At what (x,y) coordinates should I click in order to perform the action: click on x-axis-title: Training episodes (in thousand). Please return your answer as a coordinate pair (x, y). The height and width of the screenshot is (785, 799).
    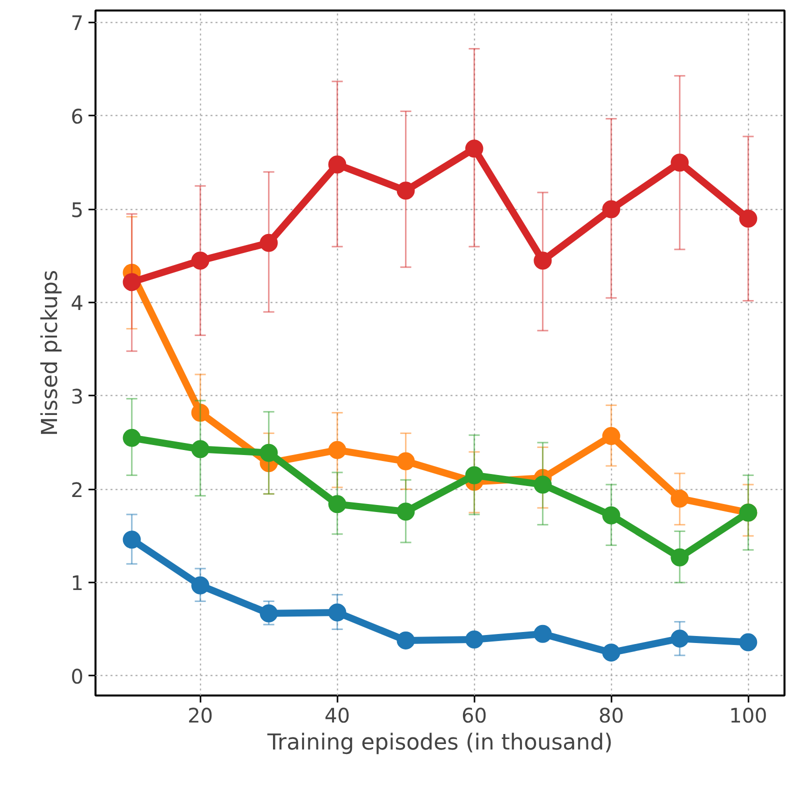
    Looking at the image, I should click on (439, 743).